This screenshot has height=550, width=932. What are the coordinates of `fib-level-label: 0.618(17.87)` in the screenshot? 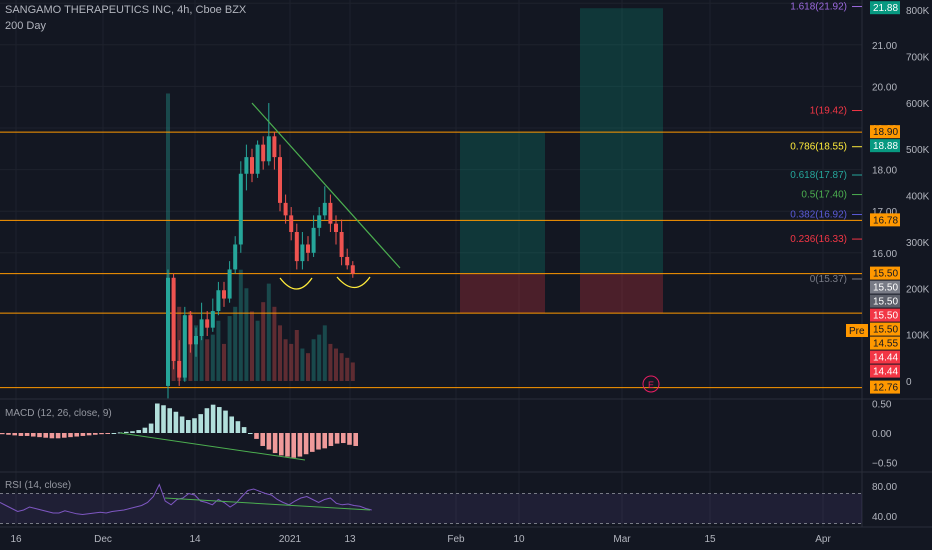 It's located at (818, 175).